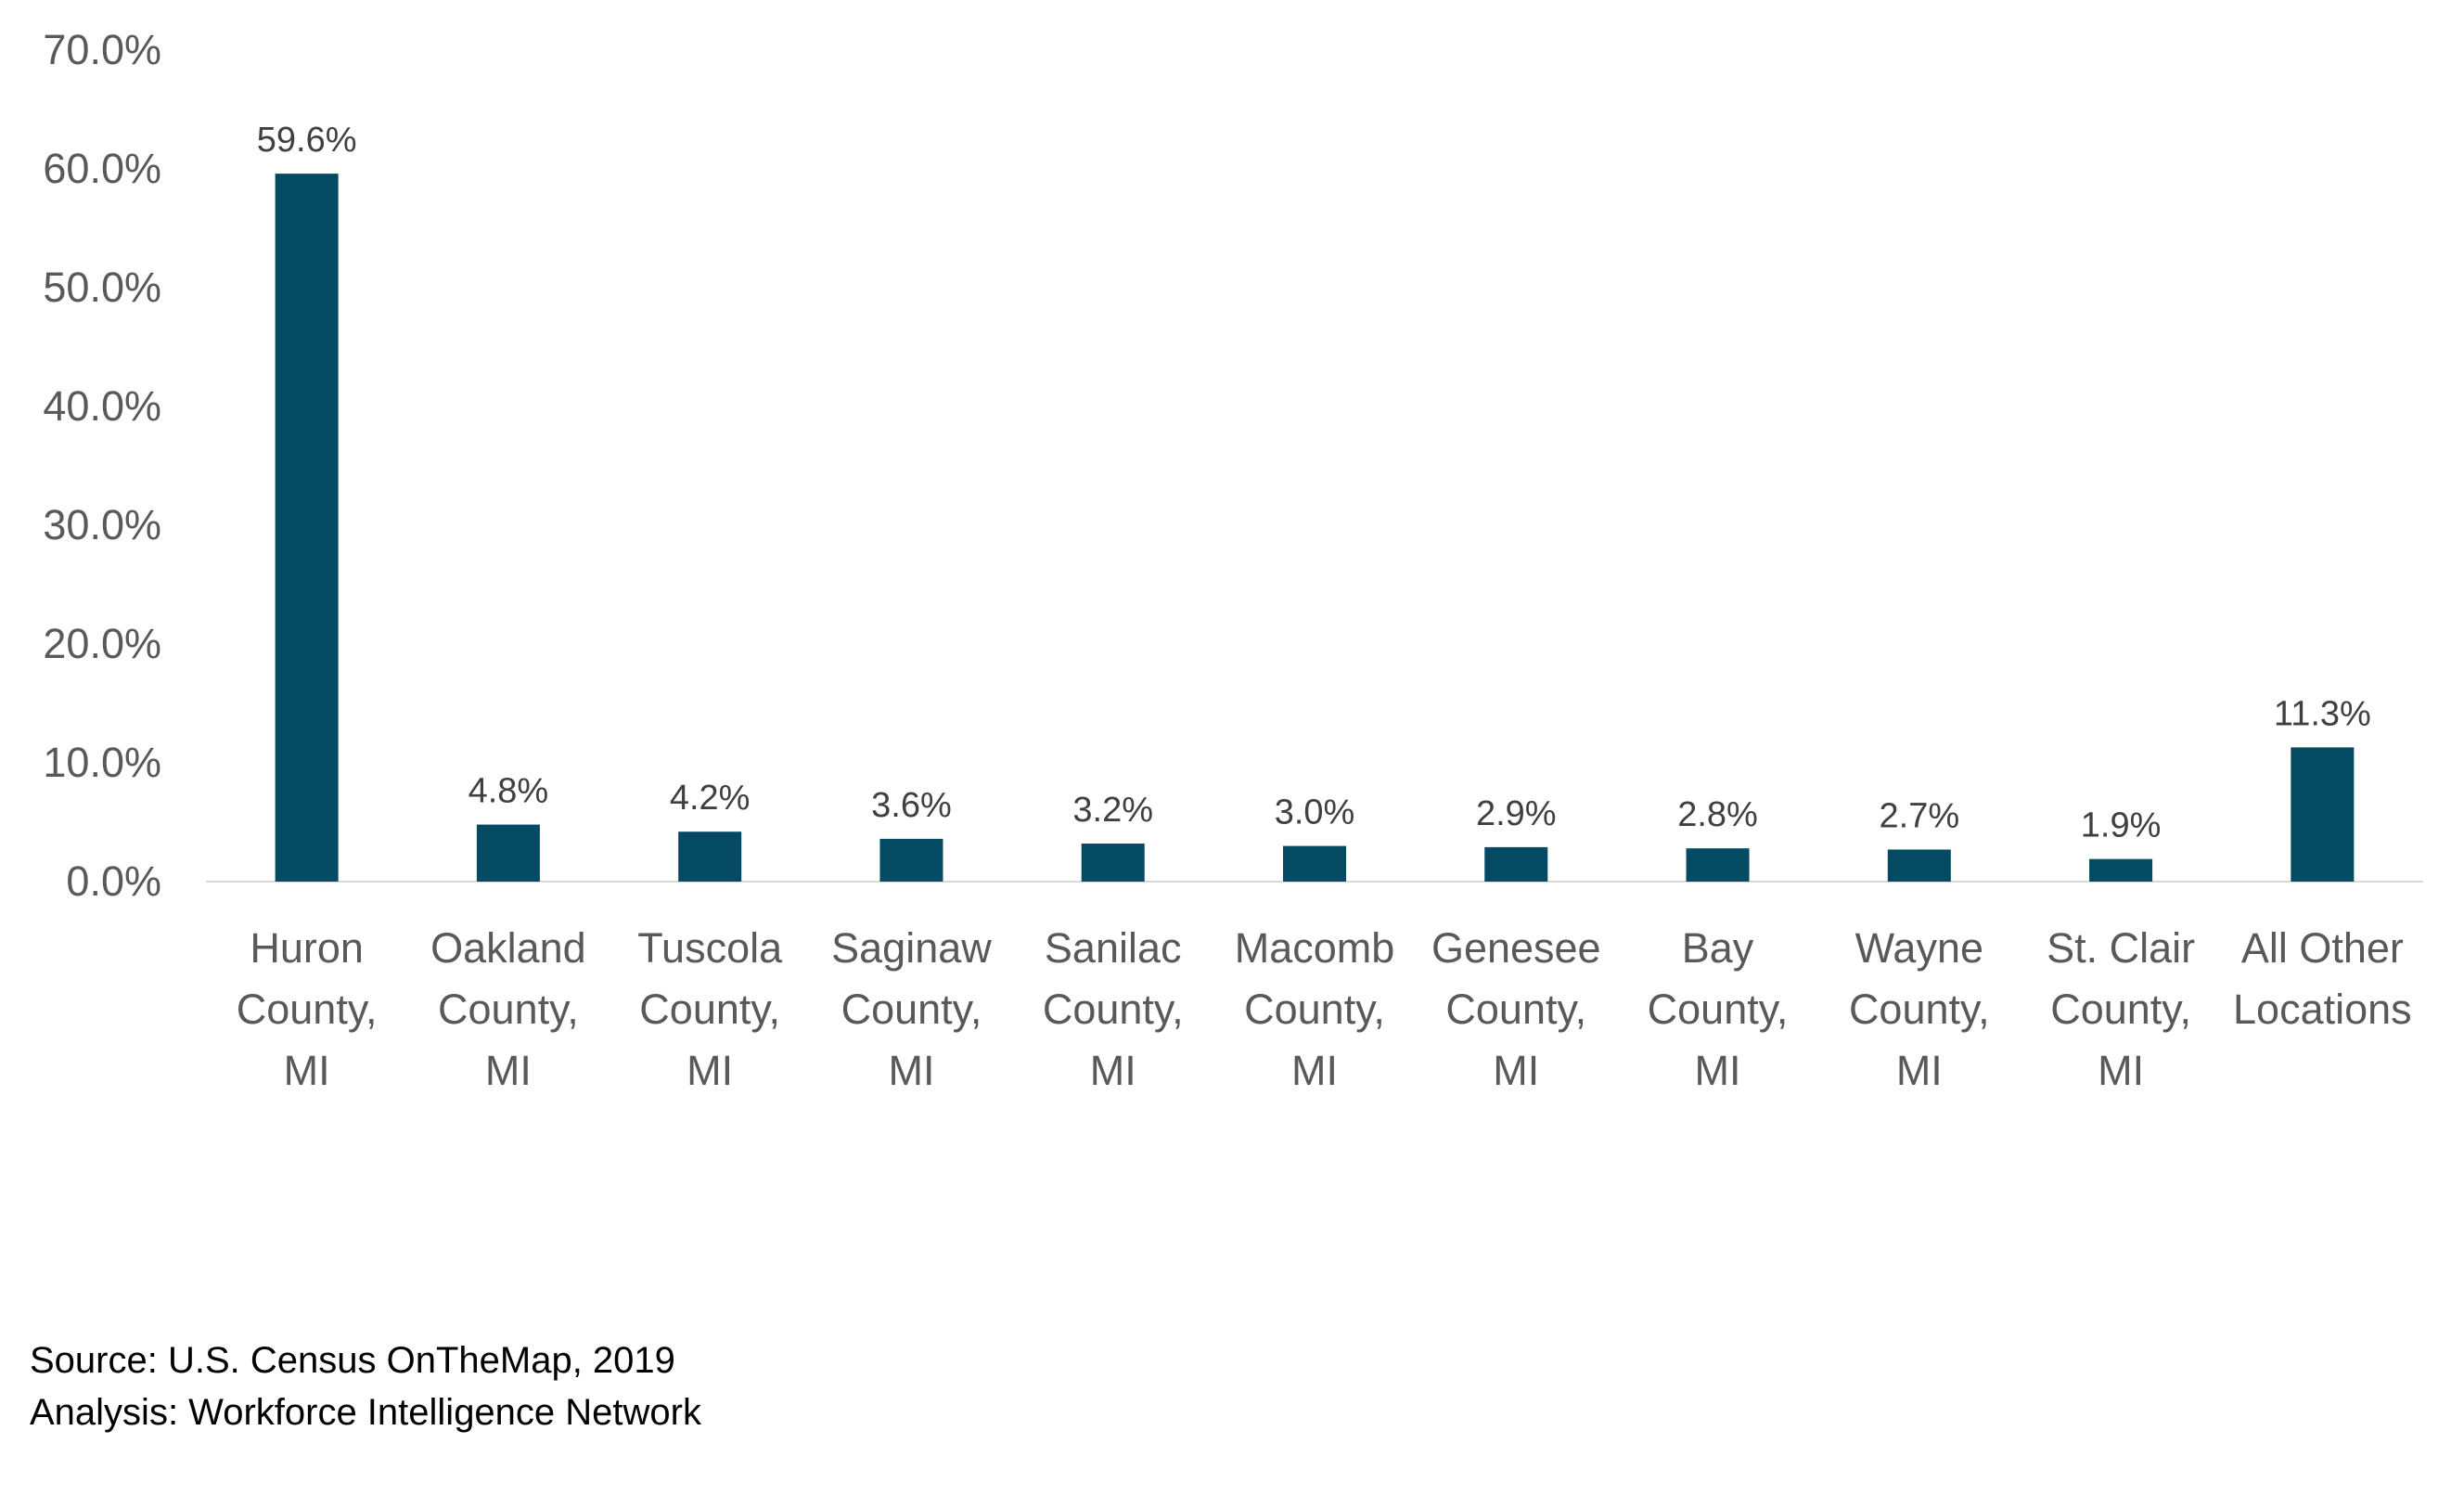 The height and width of the screenshot is (1508, 2464). What do you see at coordinates (1315, 813) in the screenshot?
I see `data-label: 3.0%` at bounding box center [1315, 813].